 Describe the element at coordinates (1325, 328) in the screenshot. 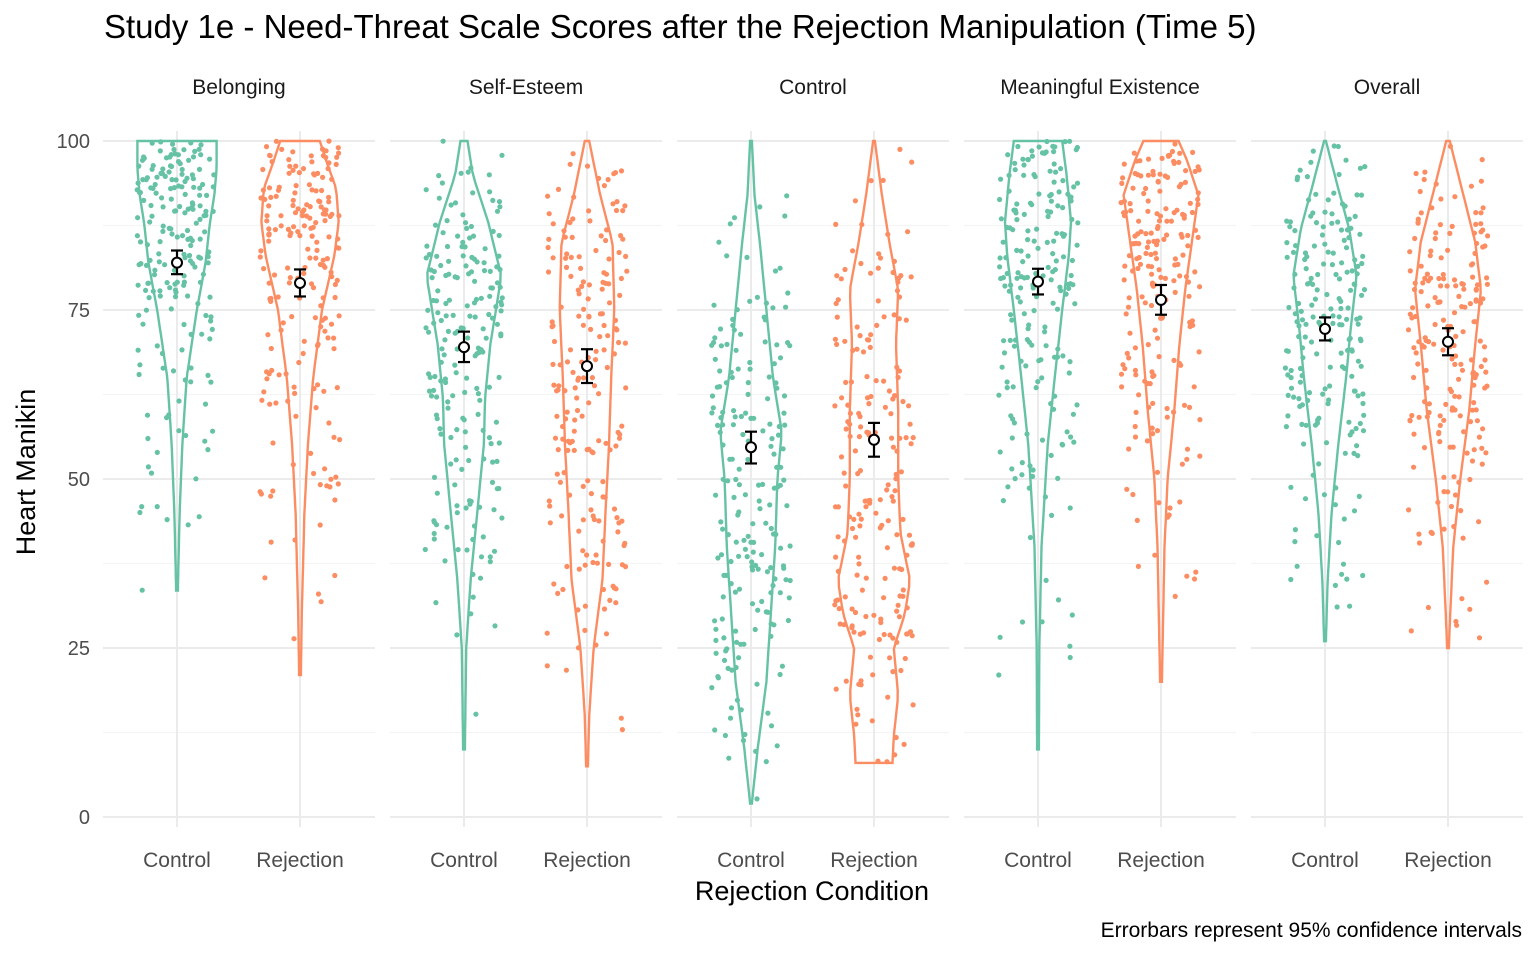

I see `mean-point` at that location.